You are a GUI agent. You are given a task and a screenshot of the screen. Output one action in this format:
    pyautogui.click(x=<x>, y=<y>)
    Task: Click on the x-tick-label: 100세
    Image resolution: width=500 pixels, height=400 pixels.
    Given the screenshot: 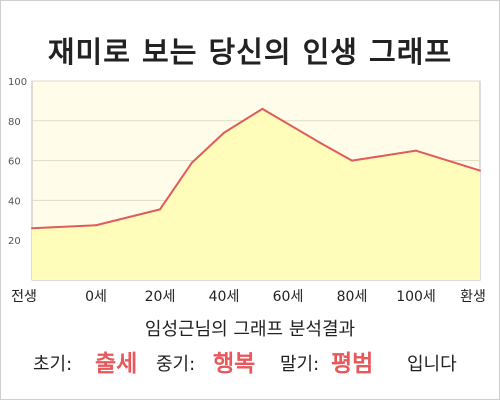 What is the action you would take?
    pyautogui.click(x=416, y=297)
    